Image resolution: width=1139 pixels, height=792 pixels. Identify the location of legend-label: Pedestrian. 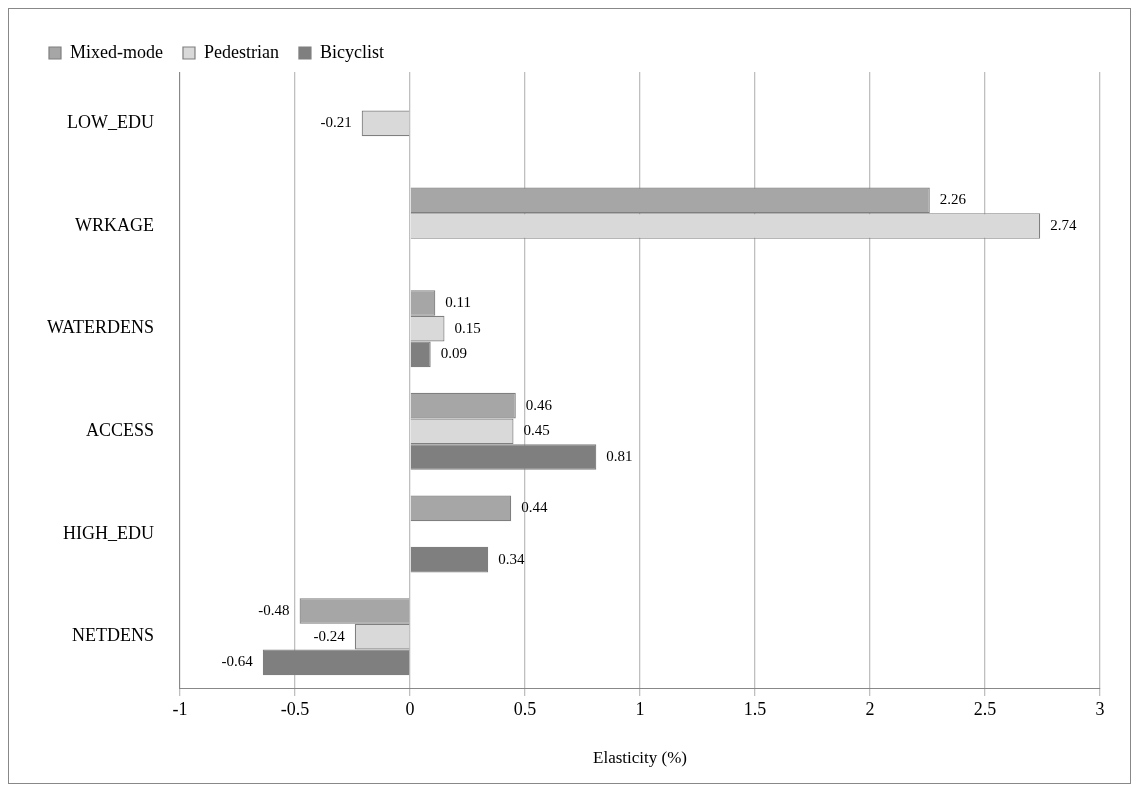
(241, 51).